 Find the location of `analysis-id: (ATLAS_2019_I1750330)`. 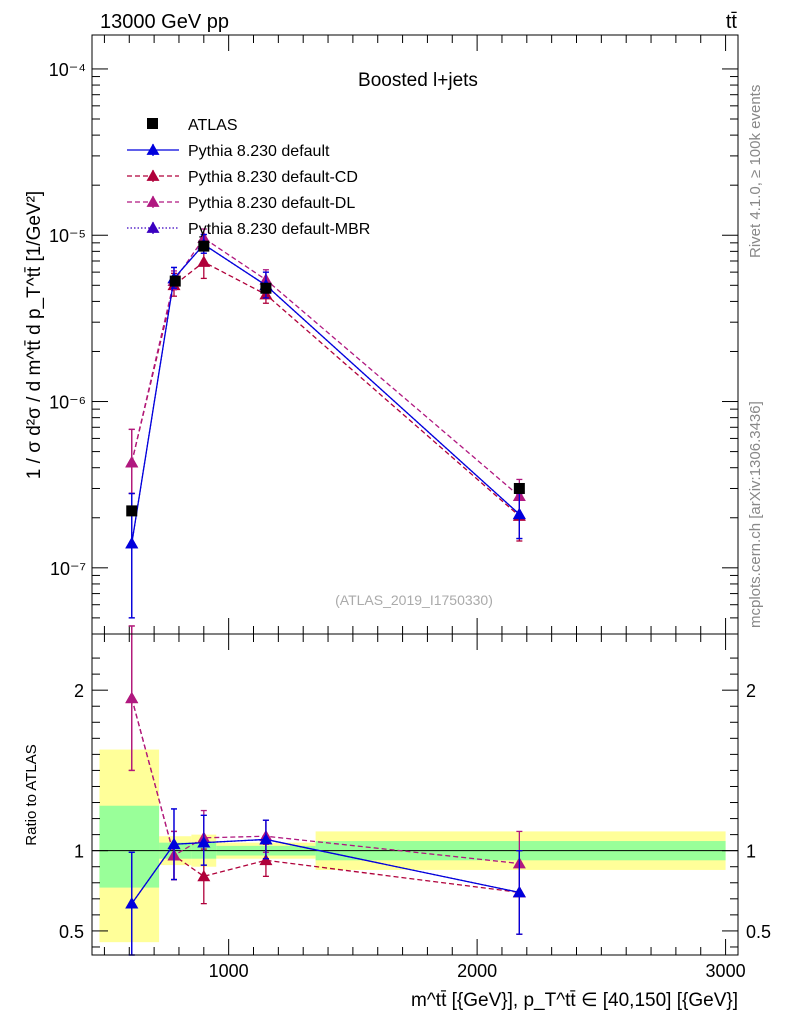

analysis-id: (ATLAS_2019_I1750330) is located at coordinates (414, 600).